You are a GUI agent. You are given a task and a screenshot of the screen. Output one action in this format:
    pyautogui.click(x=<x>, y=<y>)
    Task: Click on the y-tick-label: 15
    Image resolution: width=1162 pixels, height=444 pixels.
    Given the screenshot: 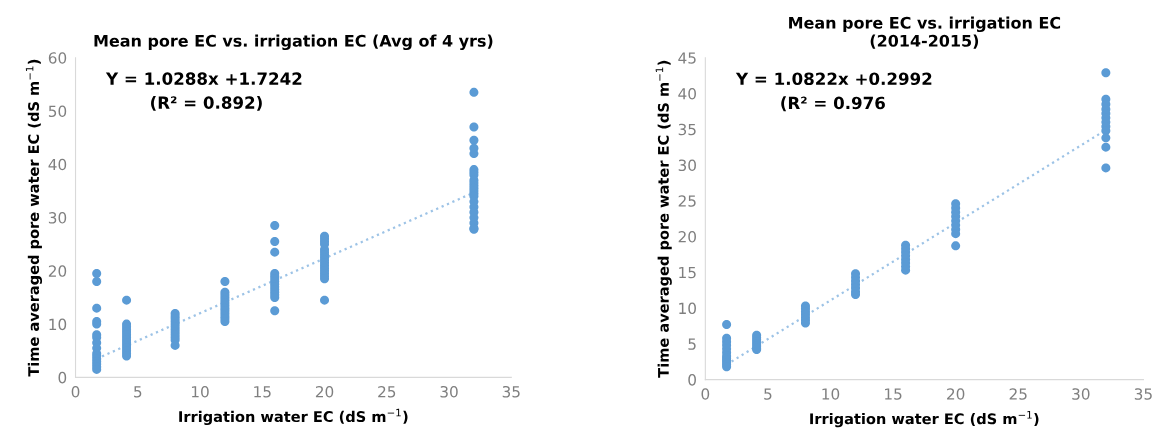 What is the action you would take?
    pyautogui.click(x=687, y=272)
    